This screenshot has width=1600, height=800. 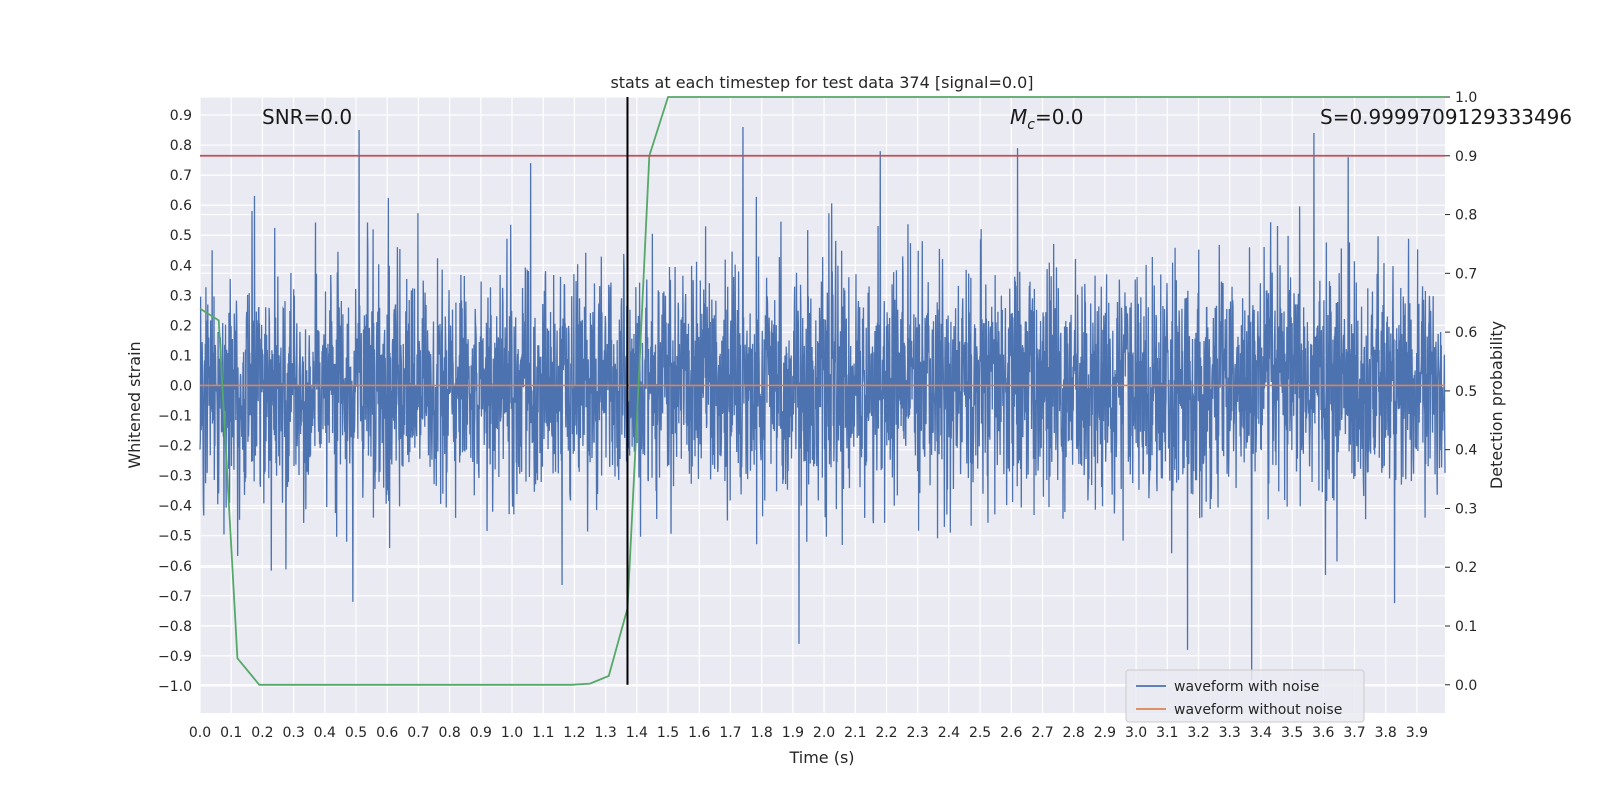 What do you see at coordinates (175, 687) in the screenshot?
I see `y-left-tick-label: −1.0` at bounding box center [175, 687].